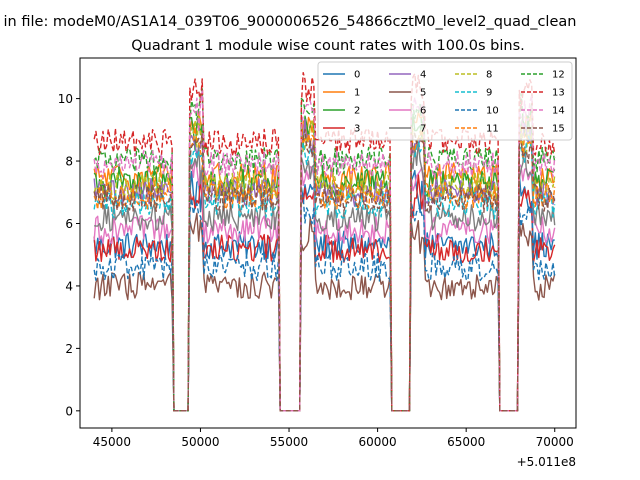 This screenshot has height=480, width=640. What do you see at coordinates (333, 438) in the screenshot?
I see `x-axis: 45000 50000 55000 60000 65000 70000` at bounding box center [333, 438].